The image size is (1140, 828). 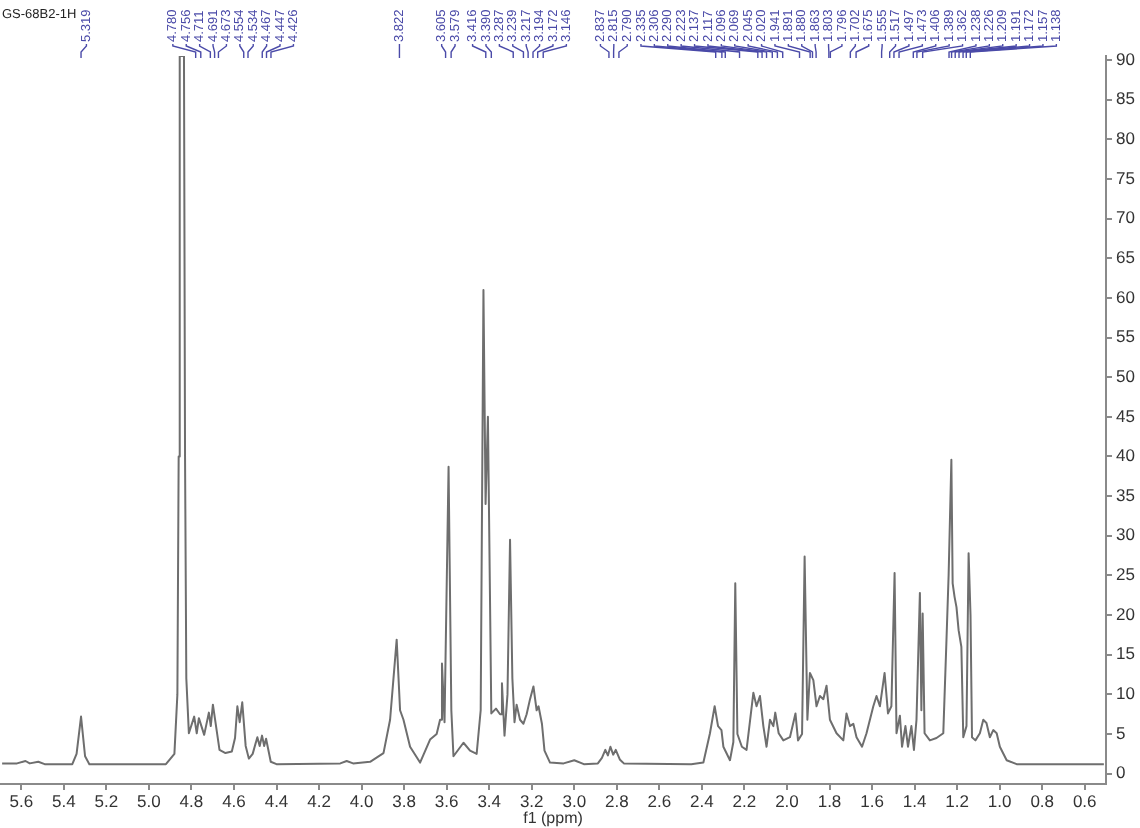 I want to click on y-tick-label: 80, so click(x=1126, y=137).